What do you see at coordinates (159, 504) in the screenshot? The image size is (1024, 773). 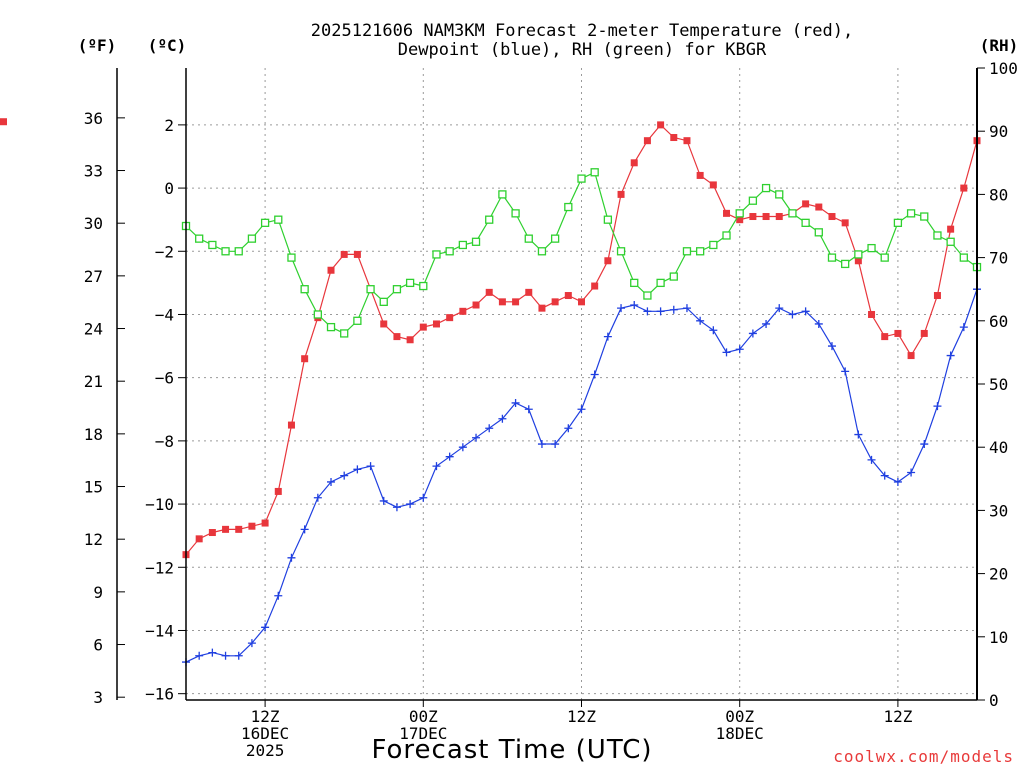 I see `celsius-tick-label: −10` at bounding box center [159, 504].